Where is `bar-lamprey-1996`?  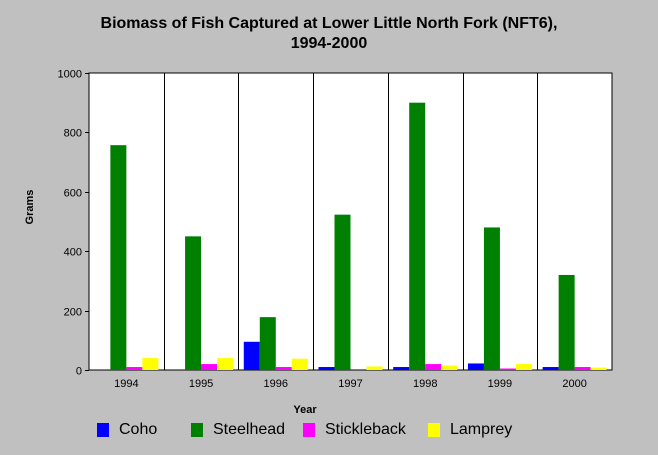
bar-lamprey-1996 is located at coordinates (299, 364).